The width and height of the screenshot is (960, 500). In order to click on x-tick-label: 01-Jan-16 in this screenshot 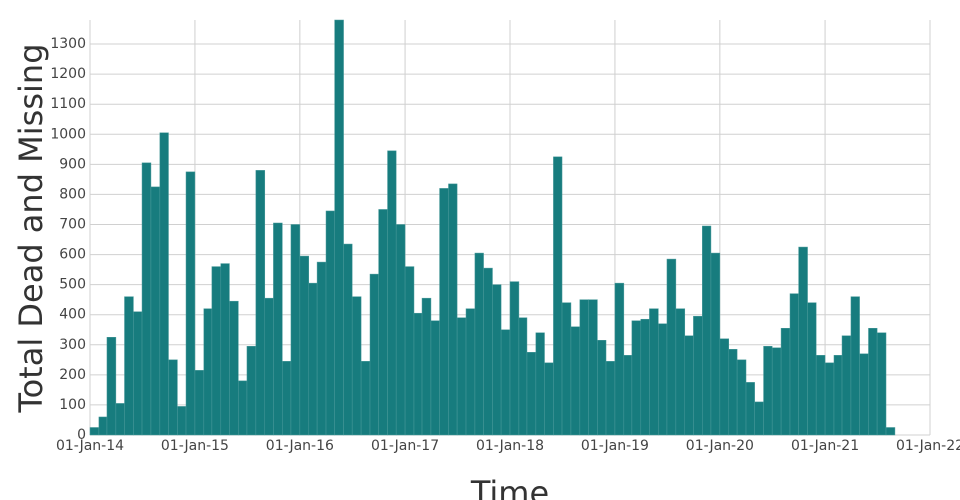, I will do `click(300, 446)`.